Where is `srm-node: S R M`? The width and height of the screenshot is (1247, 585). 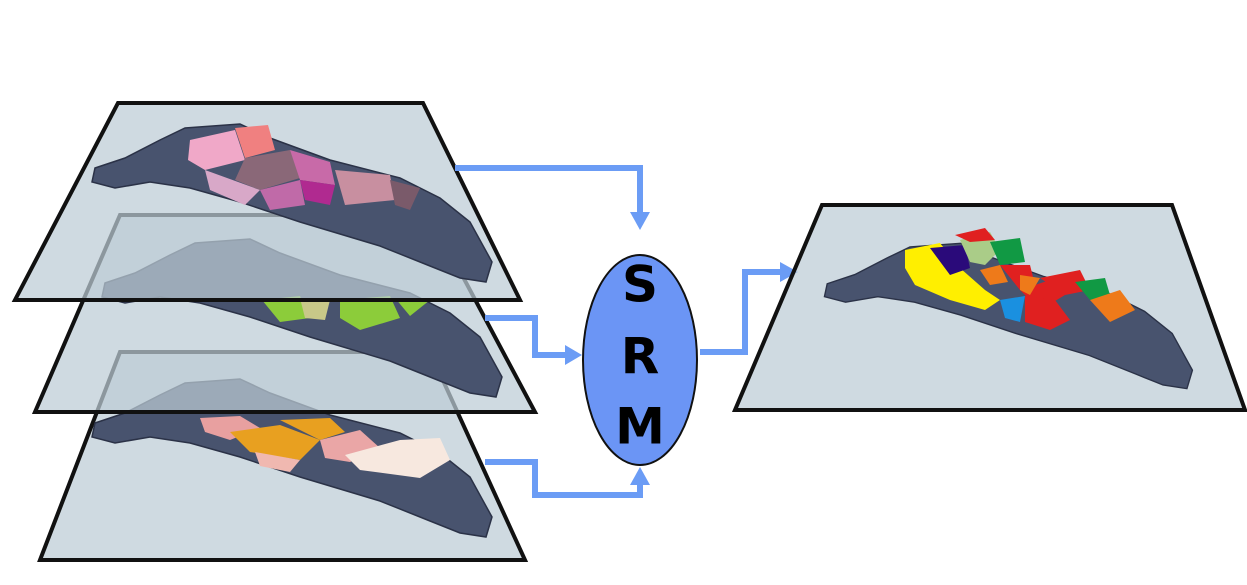 srm-node: S R M is located at coordinates (640, 360).